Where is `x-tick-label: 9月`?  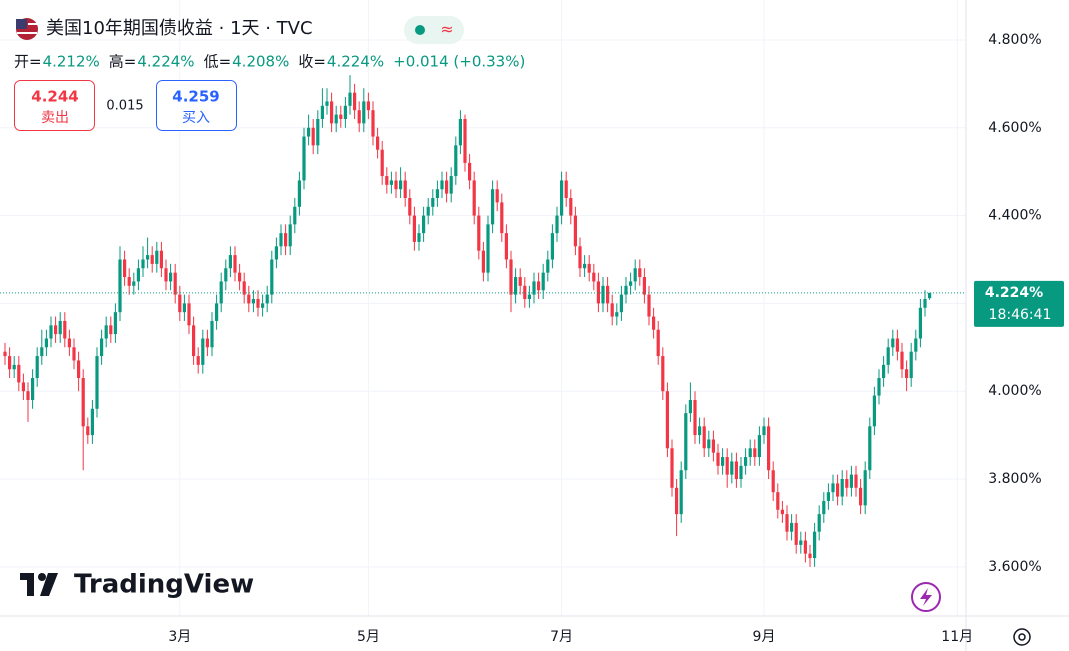
x-tick-label: 9月 is located at coordinates (764, 637).